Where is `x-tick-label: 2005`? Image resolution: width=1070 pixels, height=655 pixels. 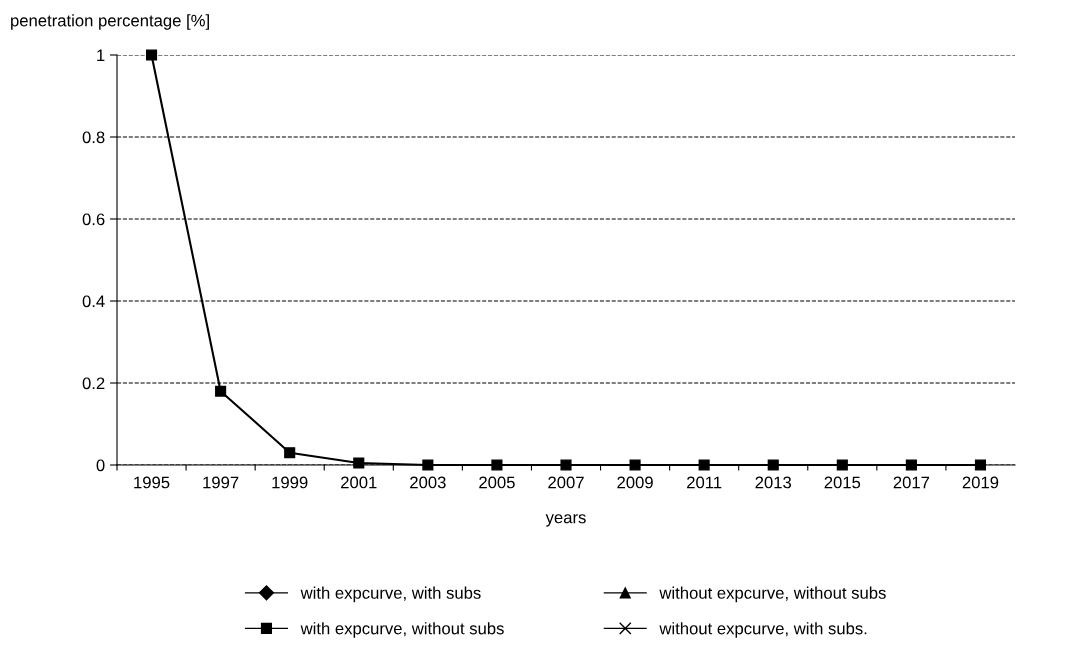 x-tick-label: 2005 is located at coordinates (497, 482).